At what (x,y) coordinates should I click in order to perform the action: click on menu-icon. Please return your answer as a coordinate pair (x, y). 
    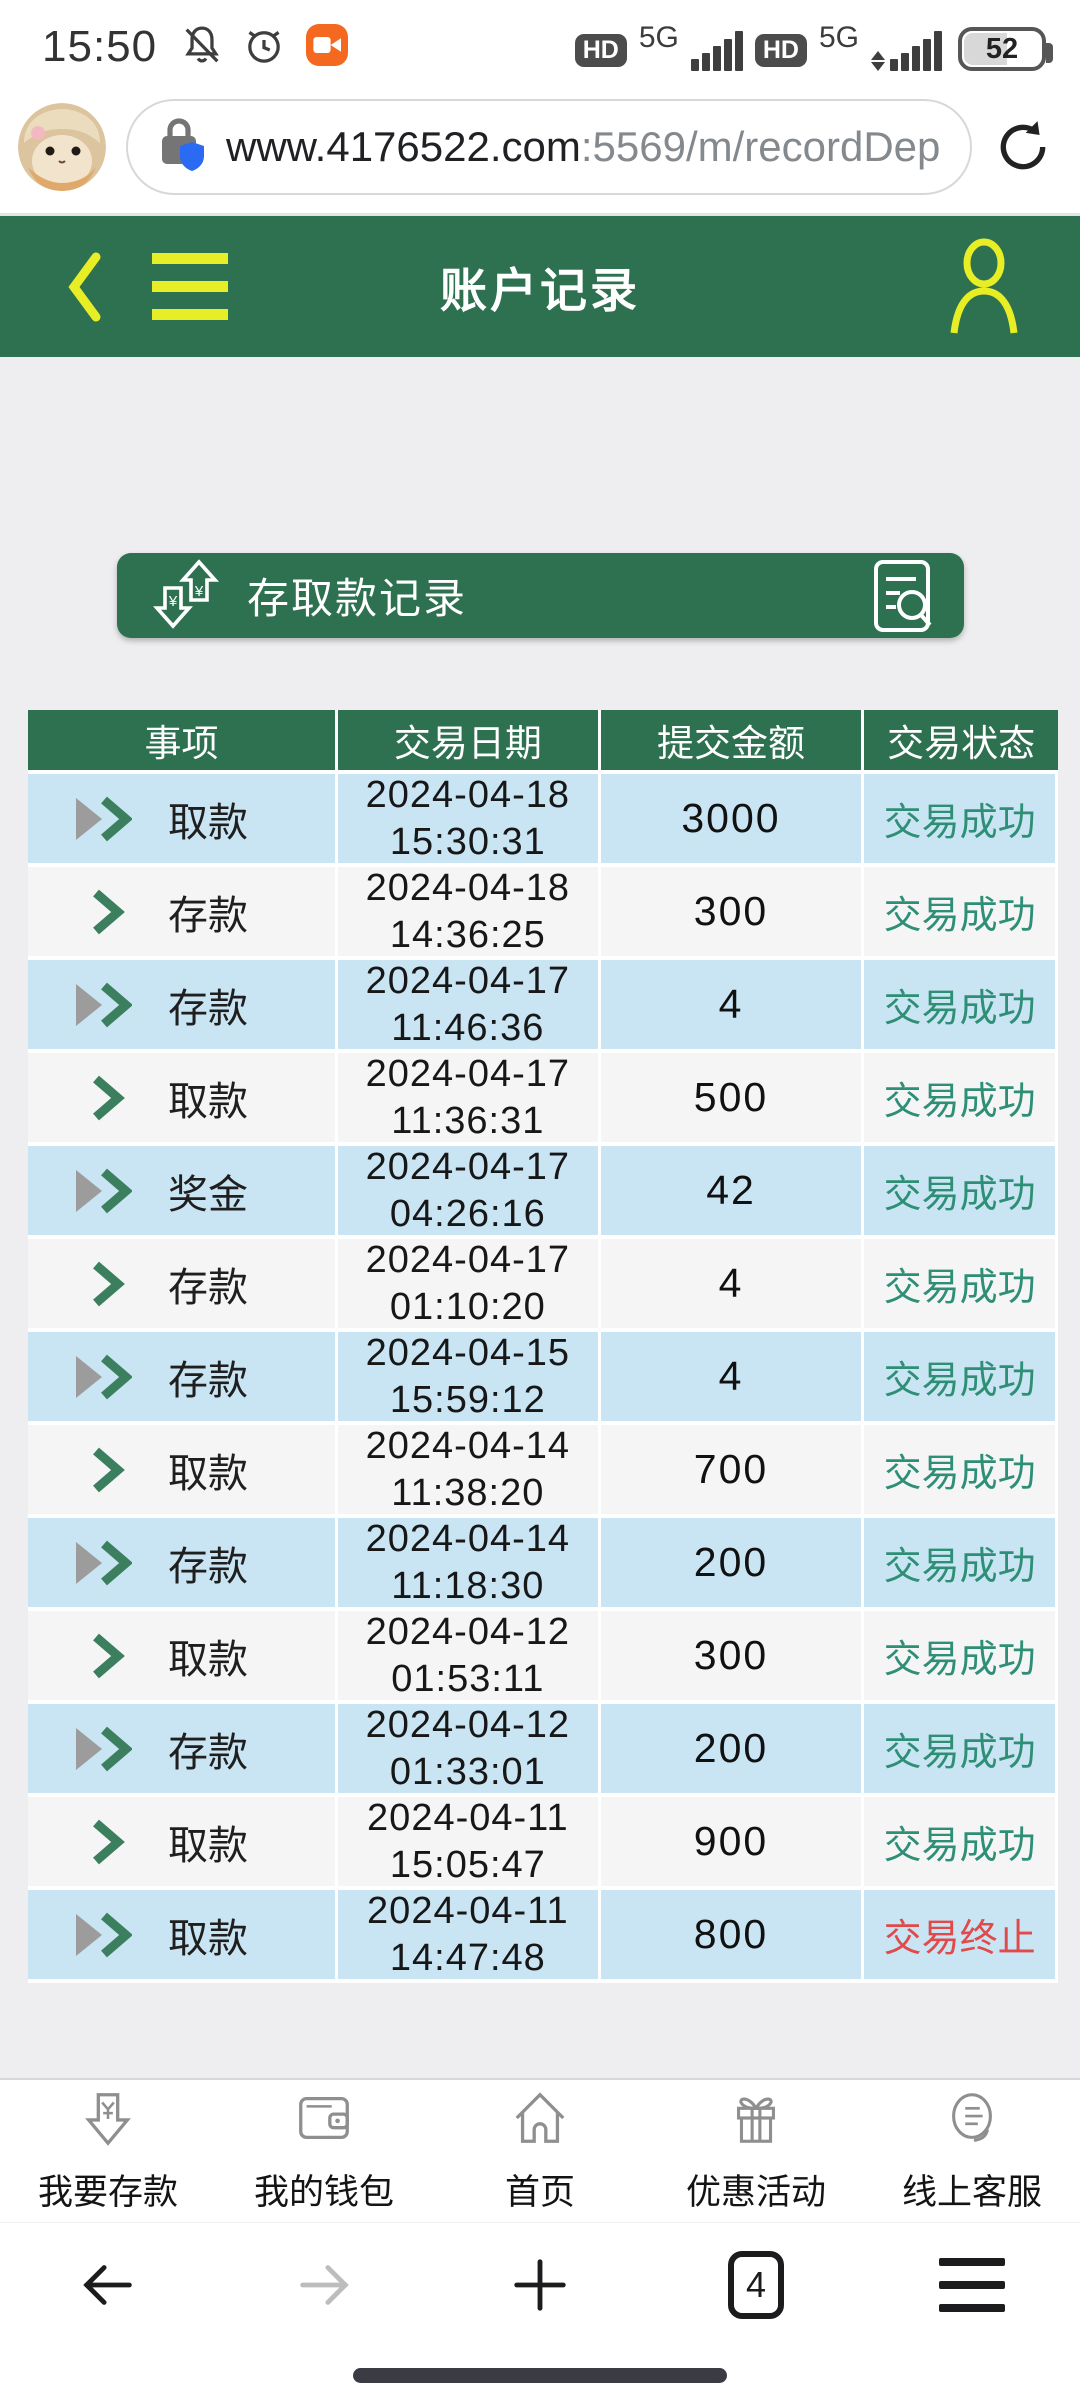
    Looking at the image, I should click on (190, 286).